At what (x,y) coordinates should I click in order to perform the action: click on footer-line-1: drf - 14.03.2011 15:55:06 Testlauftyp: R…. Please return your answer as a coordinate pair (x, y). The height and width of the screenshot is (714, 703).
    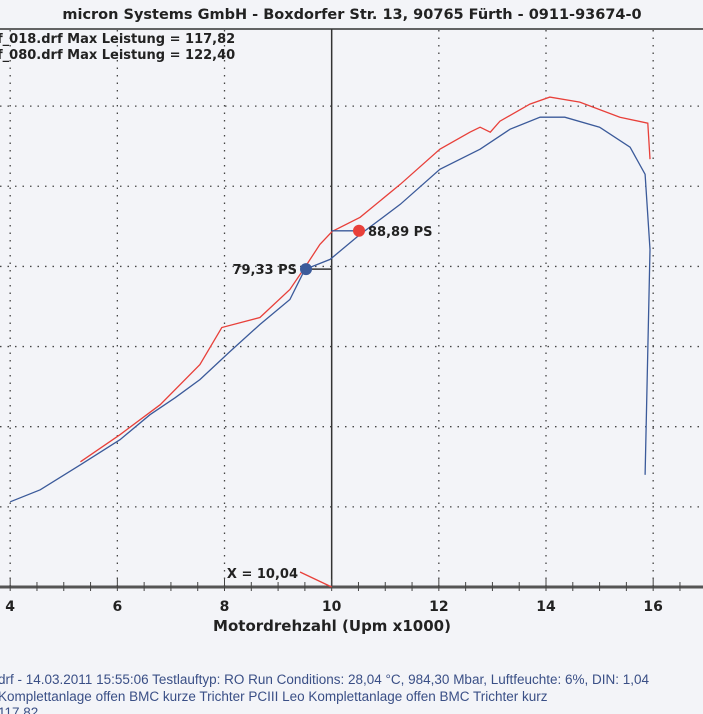
    Looking at the image, I should click on (325, 679).